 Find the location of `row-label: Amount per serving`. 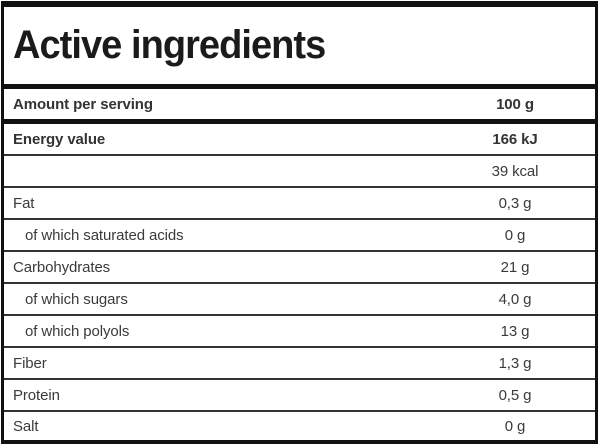

row-label: Amount per serving is located at coordinates (83, 104).